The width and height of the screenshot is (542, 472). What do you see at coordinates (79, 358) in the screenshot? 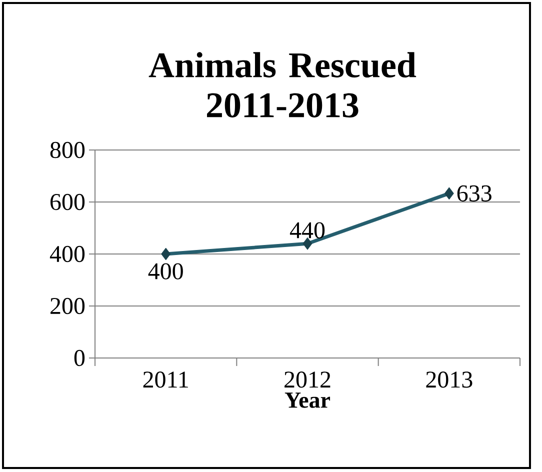
I see `y-tick-label: 0` at bounding box center [79, 358].